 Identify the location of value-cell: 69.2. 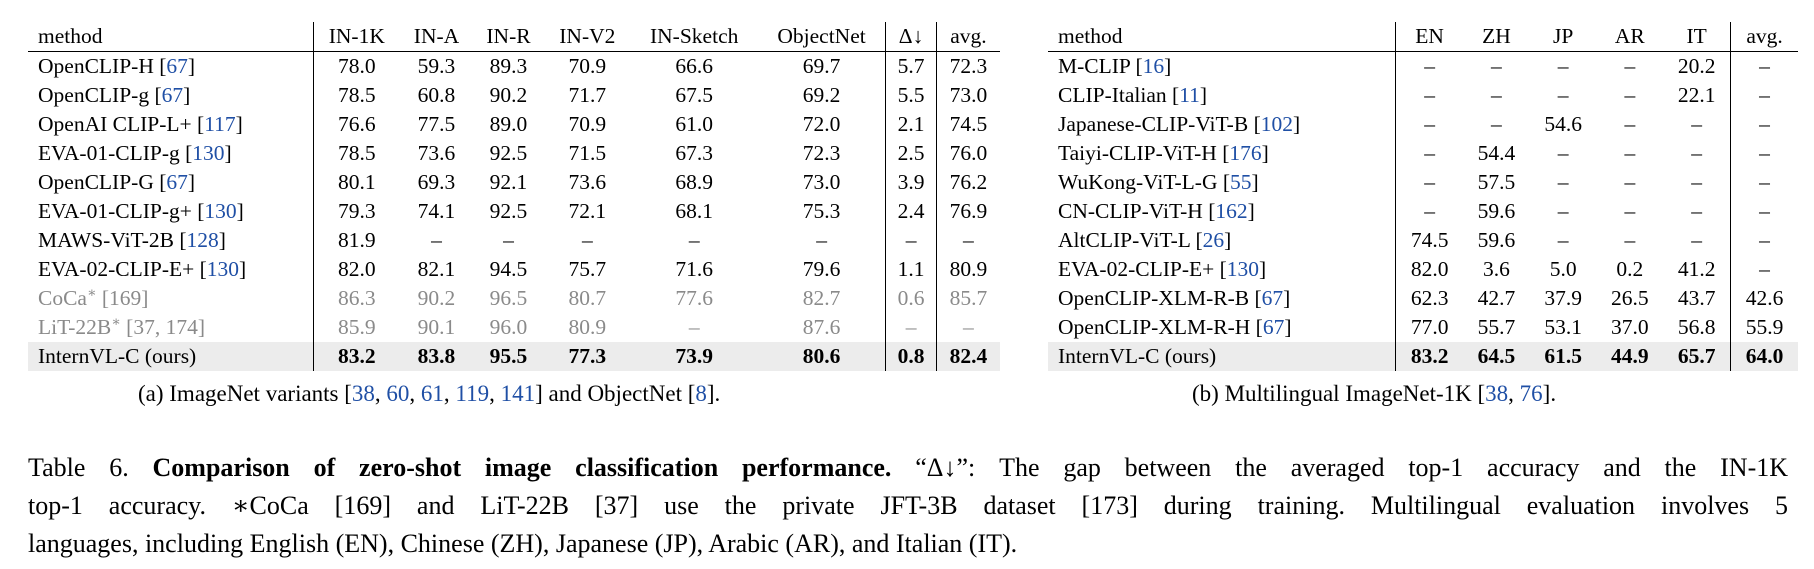
(821, 95).